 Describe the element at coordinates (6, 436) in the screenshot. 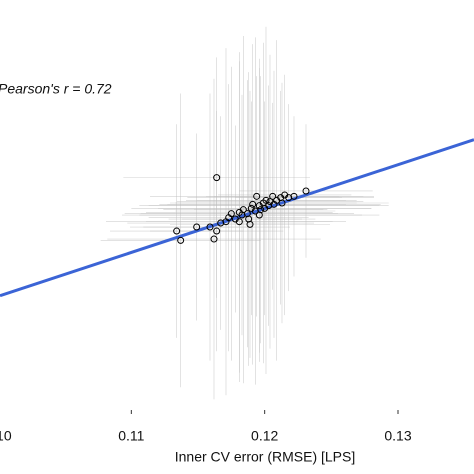

I see `x-tick-label: 0.10` at that location.